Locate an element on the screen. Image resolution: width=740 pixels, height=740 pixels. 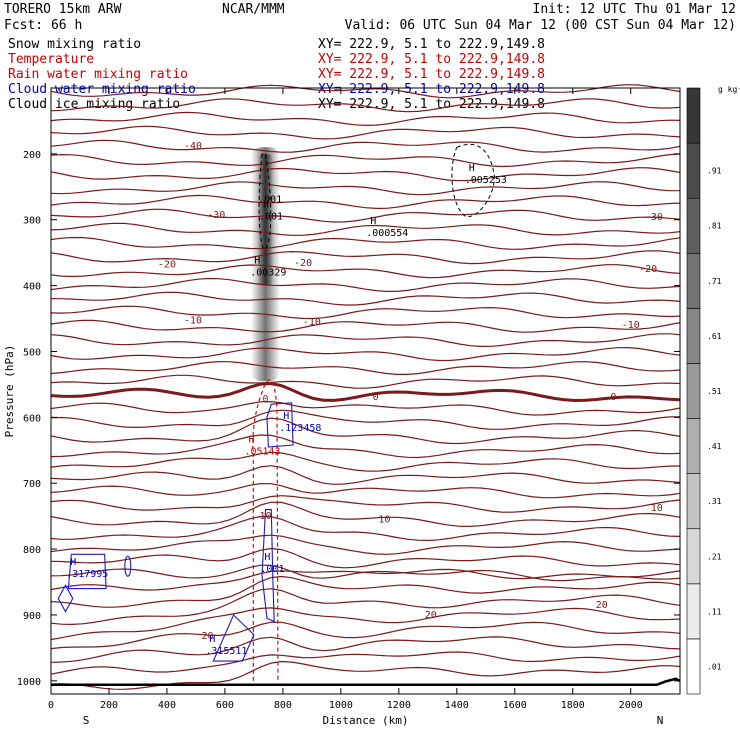
colorbar-units: g kg⁻¹ is located at coordinates (729, 89).